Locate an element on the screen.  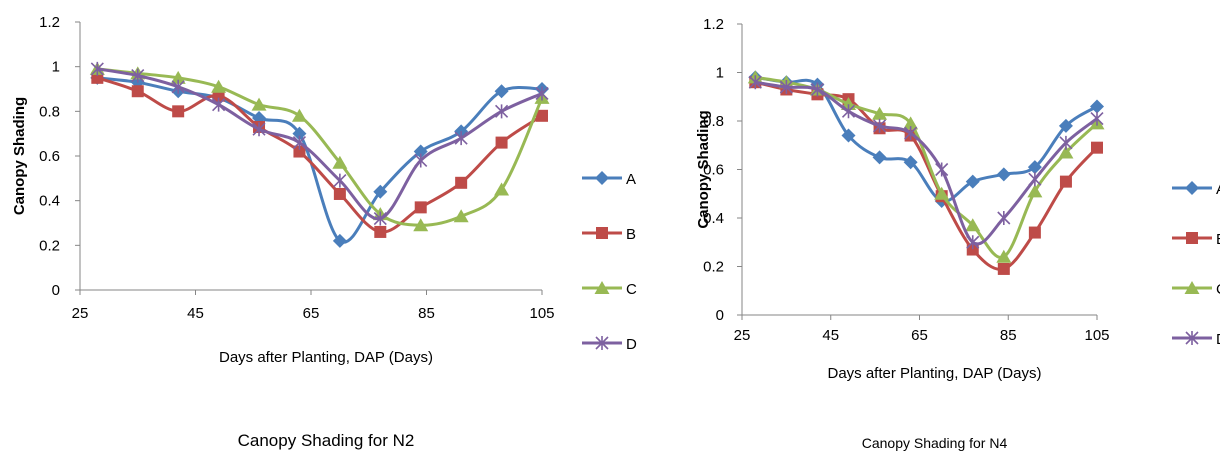
series-line-A is located at coordinates (926, 139).